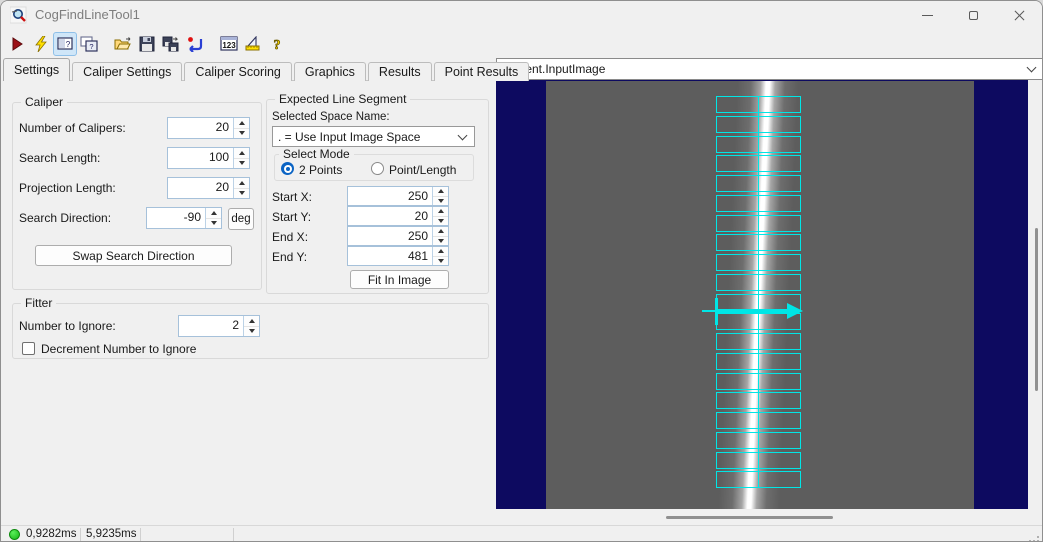  What do you see at coordinates (229, 44) in the screenshot?
I see `show-records-button: 123` at bounding box center [229, 44].